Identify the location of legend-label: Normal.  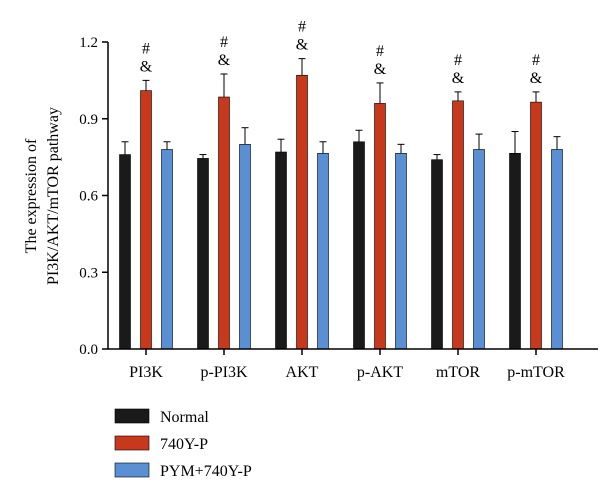
(184, 417).